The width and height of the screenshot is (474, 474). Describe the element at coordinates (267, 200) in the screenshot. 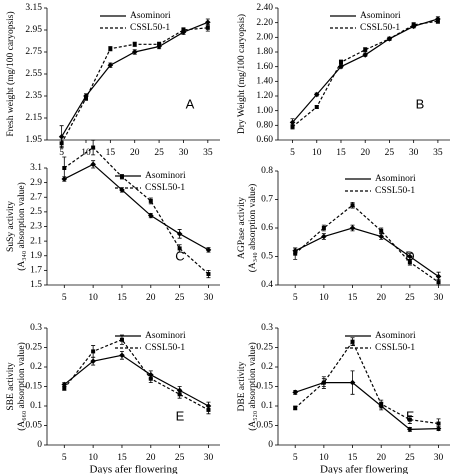

I see `y-tick-label: 0.7` at that location.